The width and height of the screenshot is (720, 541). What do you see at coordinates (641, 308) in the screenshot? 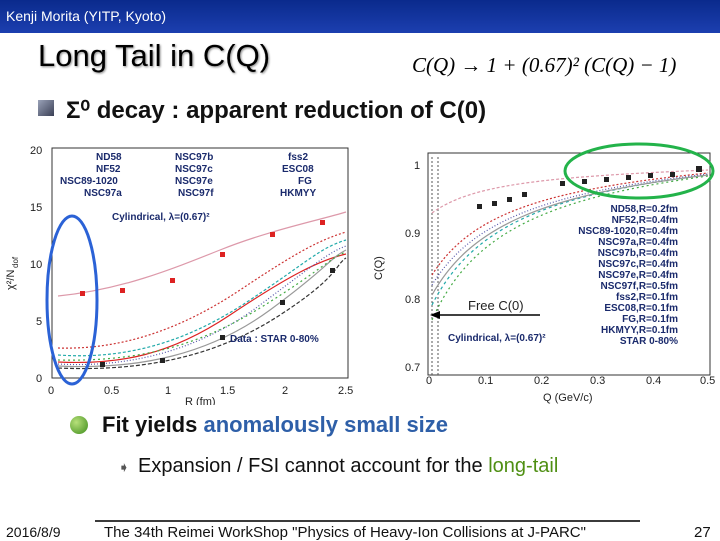
I see `legend-item: ESC08,R=0.1fm` at bounding box center [641, 308].